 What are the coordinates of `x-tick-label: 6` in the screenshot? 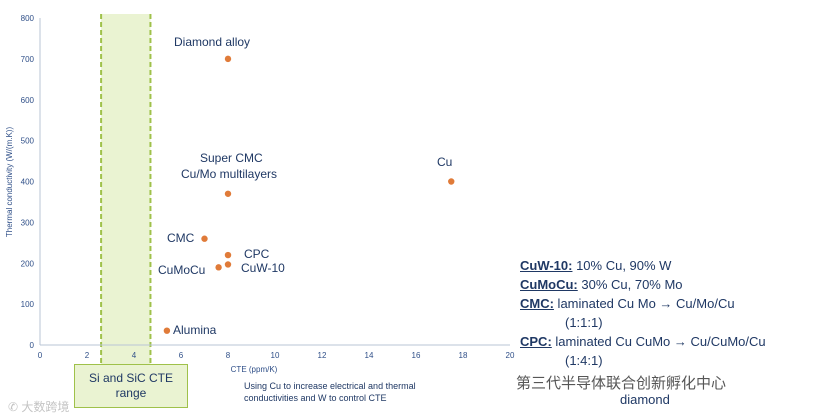 It's located at (181, 355).